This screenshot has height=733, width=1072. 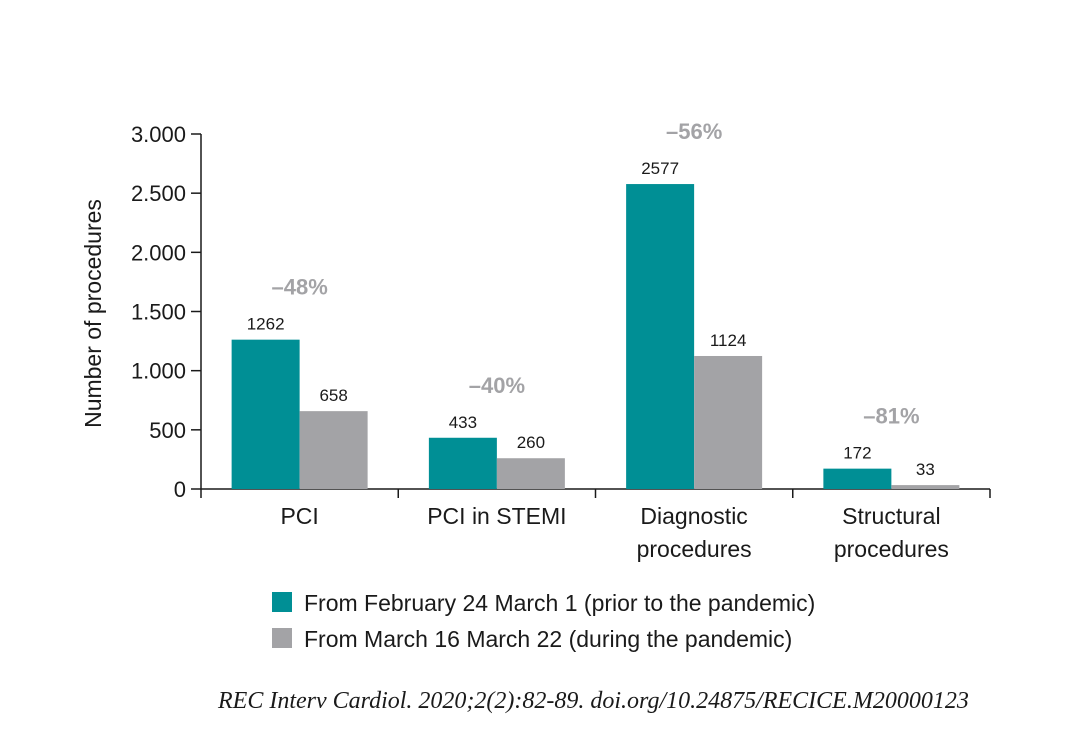 What do you see at coordinates (728, 340) in the screenshot?
I see `bar-value-label: 1124` at bounding box center [728, 340].